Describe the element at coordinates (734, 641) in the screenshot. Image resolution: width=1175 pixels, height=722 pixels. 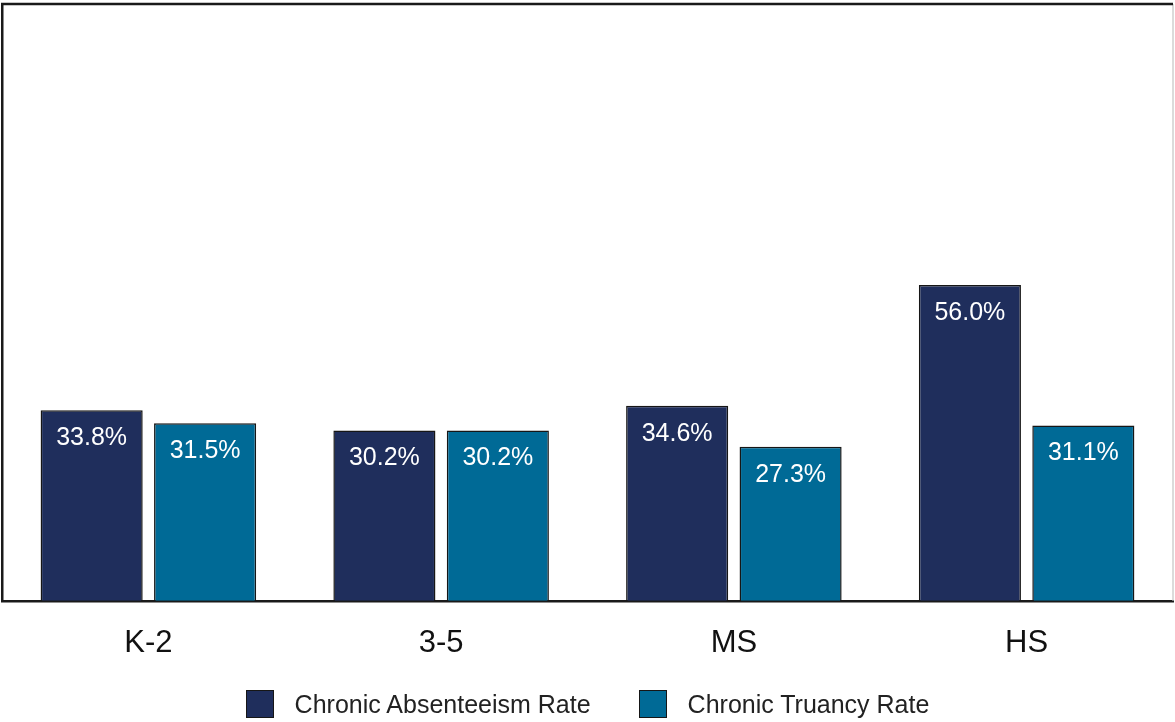
I see `x-tick-label: MS` at that location.